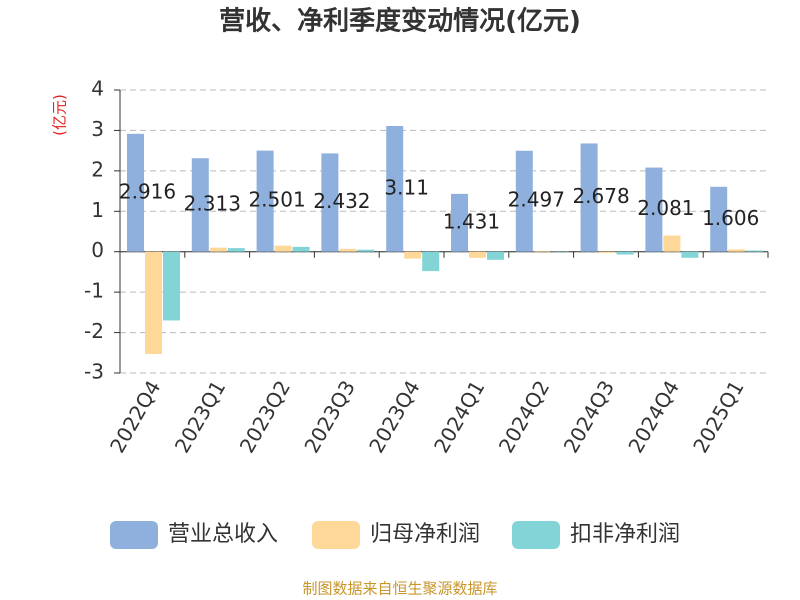  Describe the element at coordinates (97, 210) in the screenshot. I see `y-tick-label: 1` at that location.